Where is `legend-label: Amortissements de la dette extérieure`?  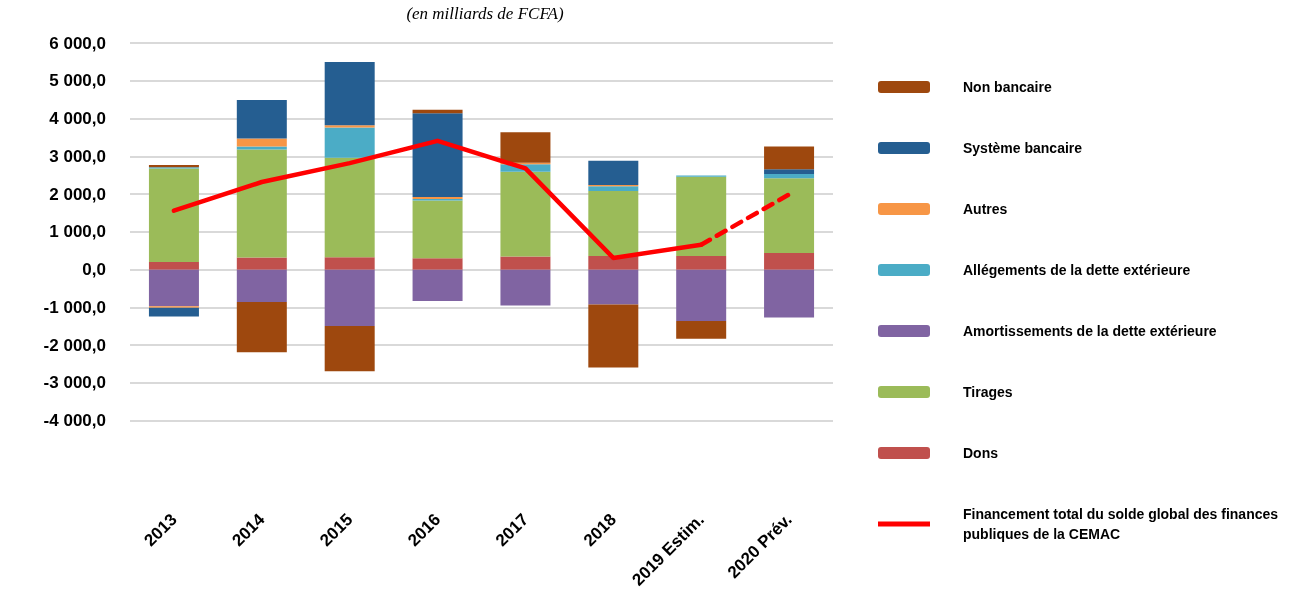 legend-label: Amortissements de la dette extérieure is located at coordinates (1090, 331).